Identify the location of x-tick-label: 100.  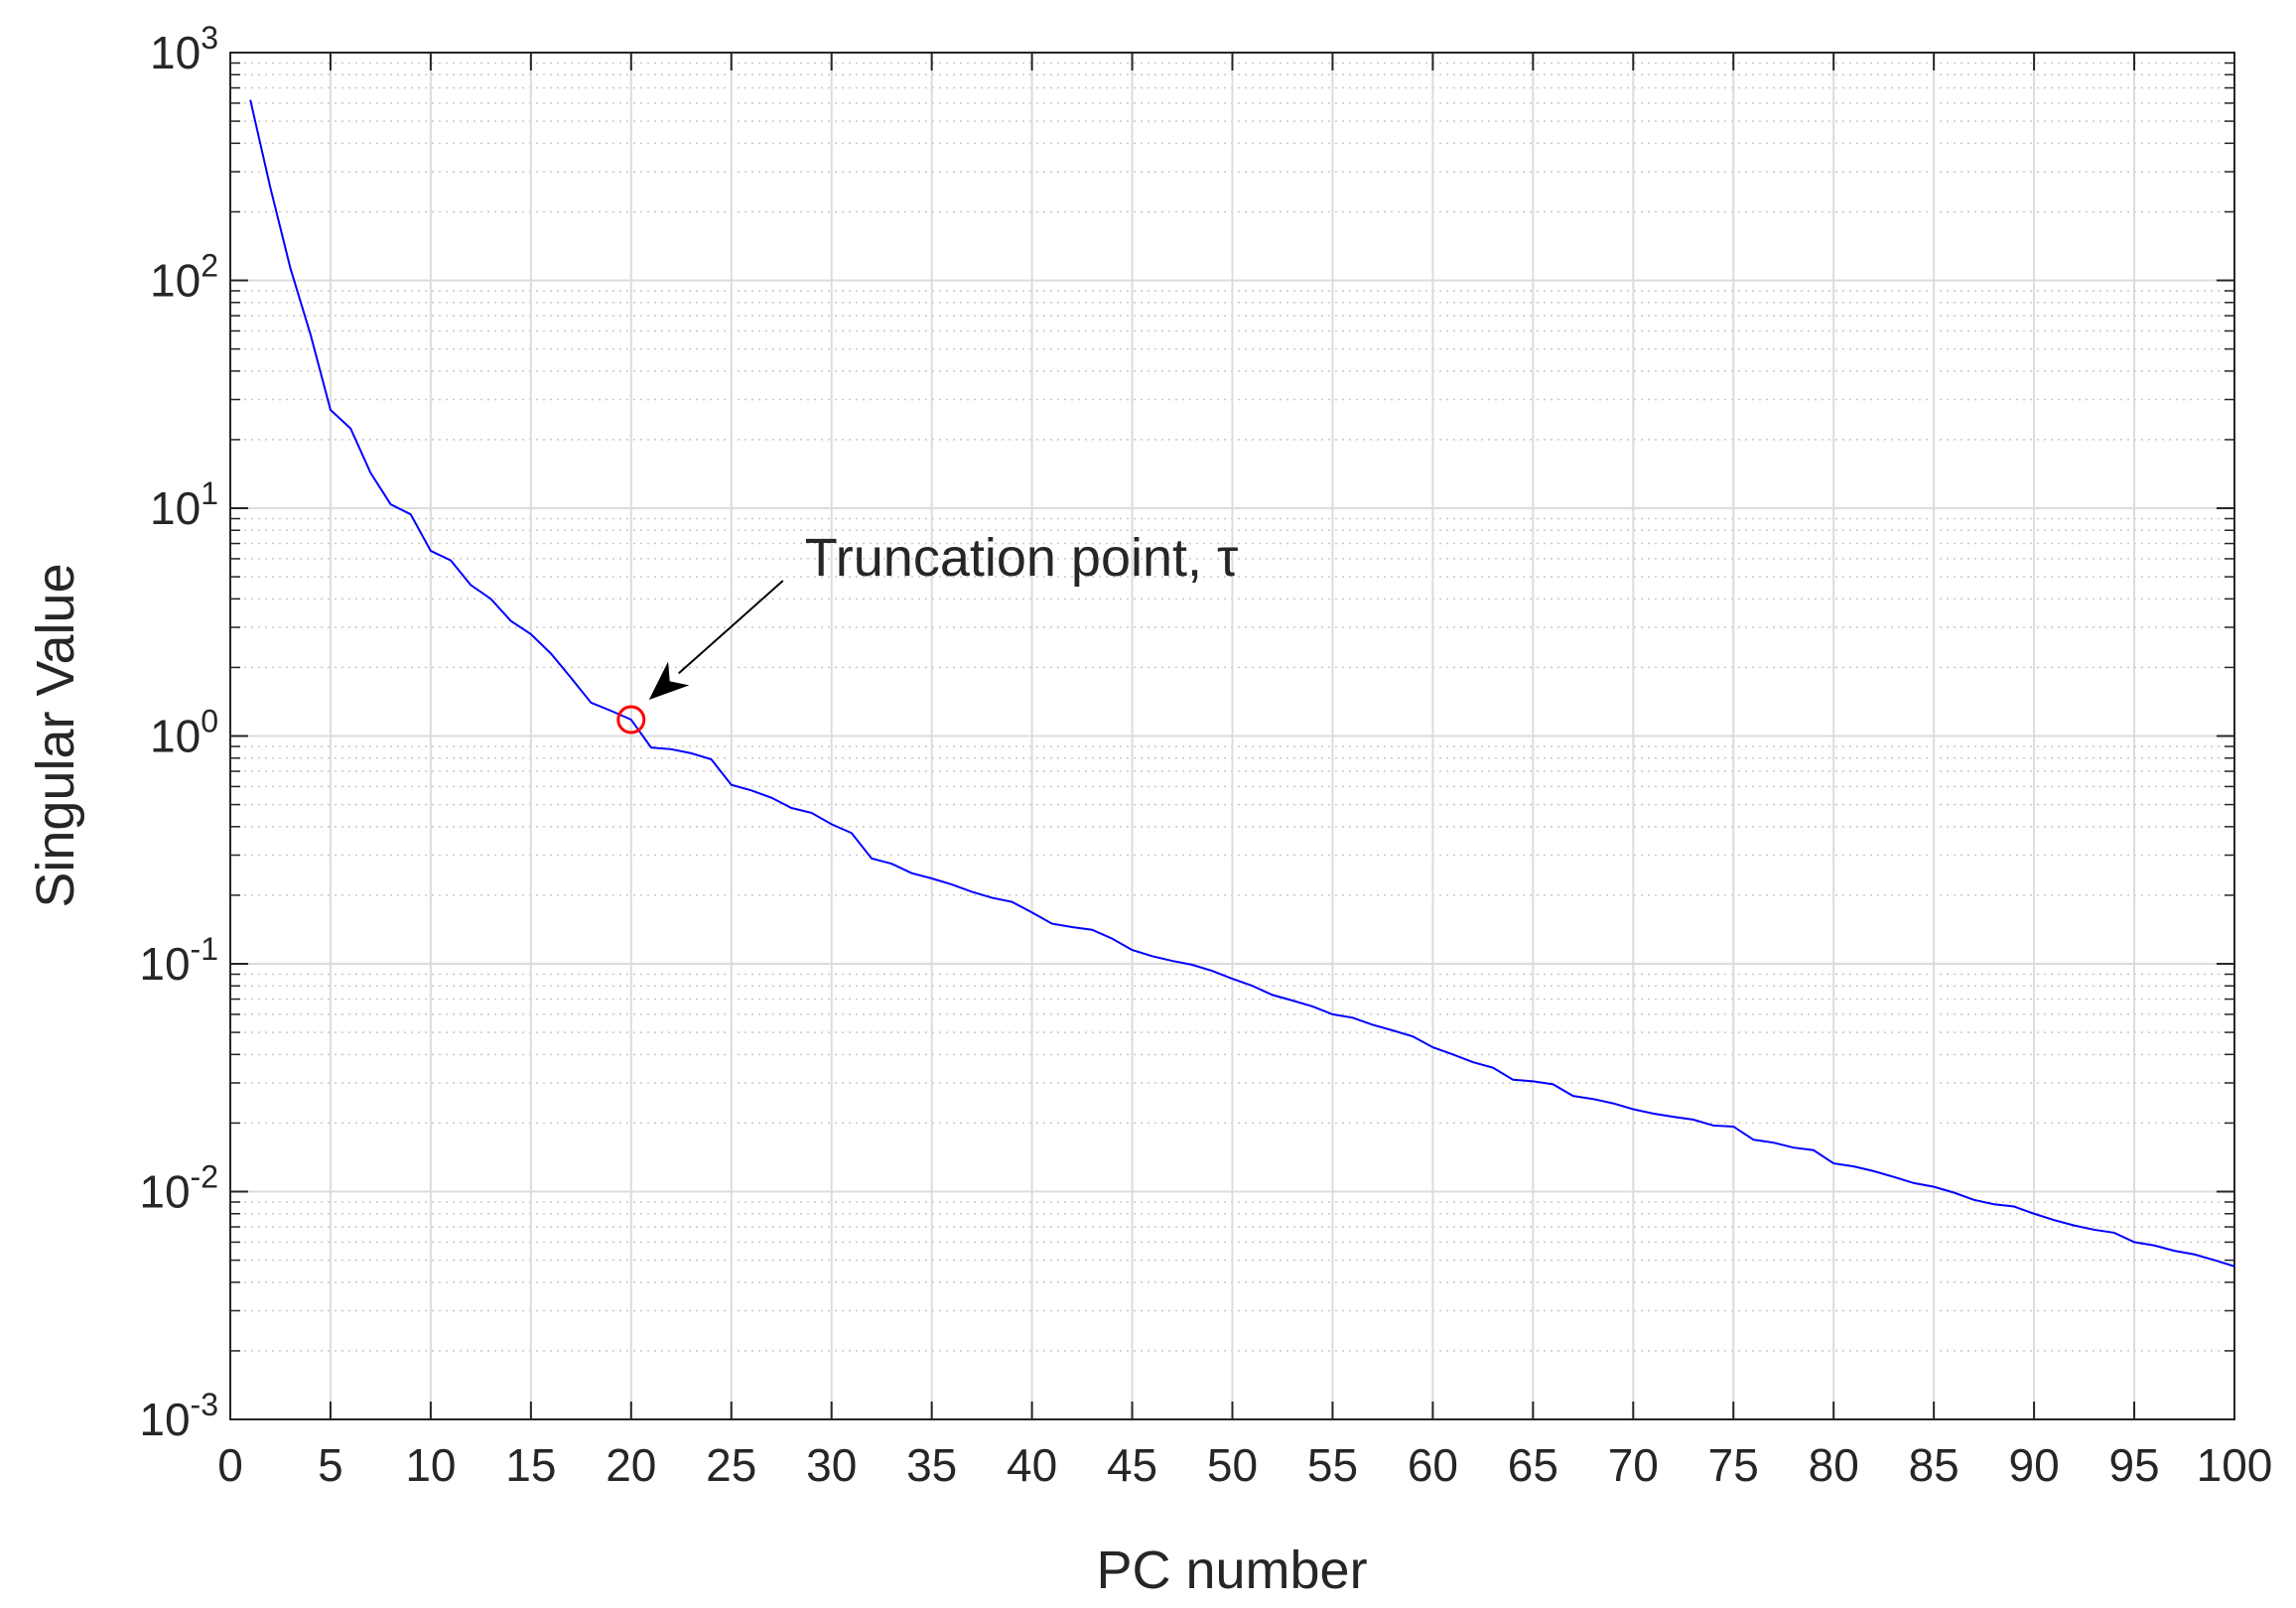
(2235, 1465).